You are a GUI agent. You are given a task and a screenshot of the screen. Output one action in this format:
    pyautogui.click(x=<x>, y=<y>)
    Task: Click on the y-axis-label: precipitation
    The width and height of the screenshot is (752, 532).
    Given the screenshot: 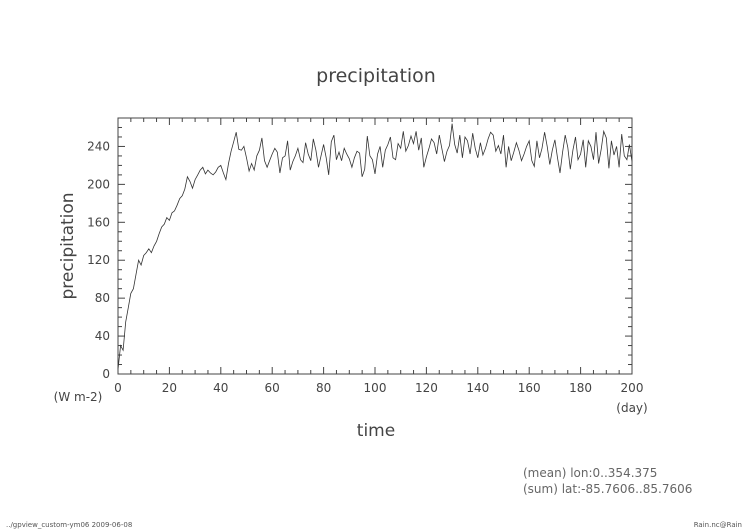 What is the action you would take?
    pyautogui.click(x=68, y=245)
    